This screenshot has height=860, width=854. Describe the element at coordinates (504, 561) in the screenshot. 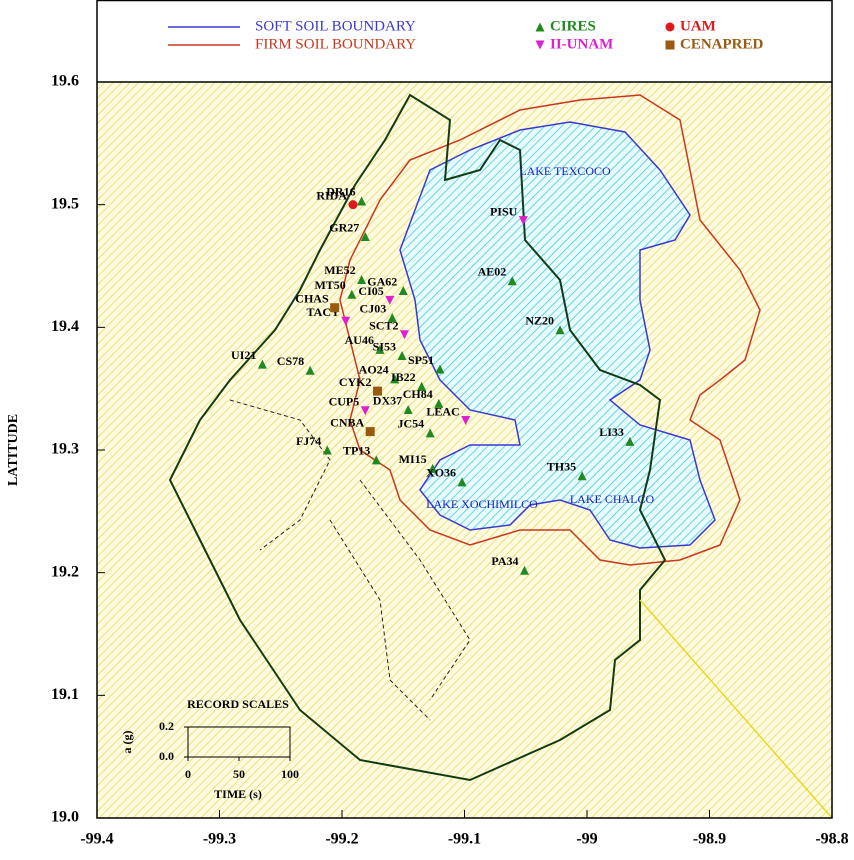

I see `station-label: PA34` at that location.